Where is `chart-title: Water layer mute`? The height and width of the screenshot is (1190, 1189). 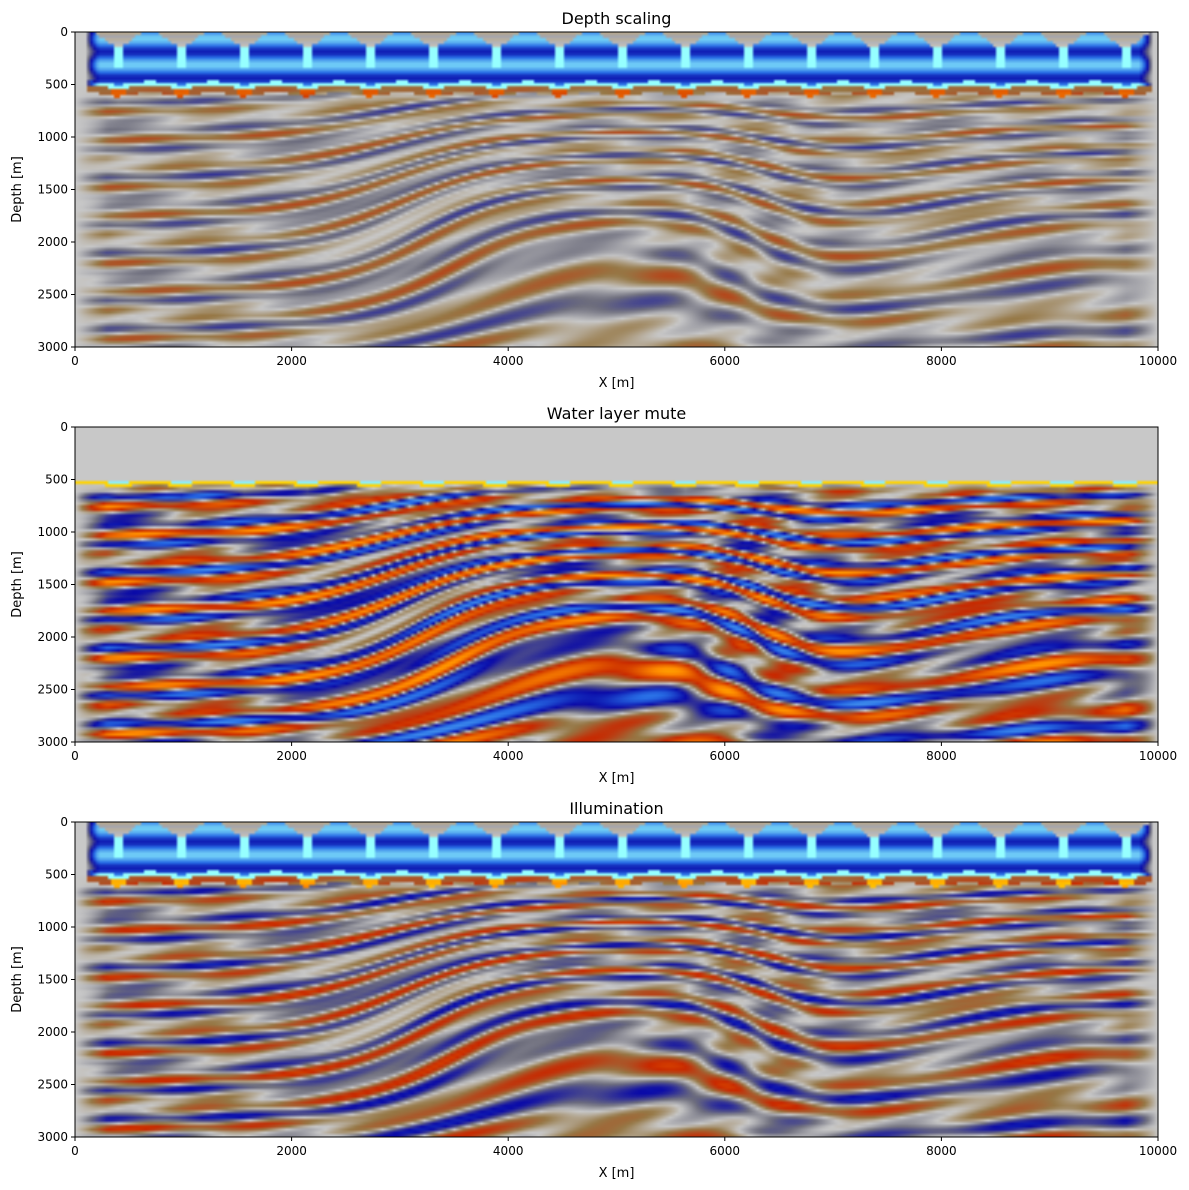
chart-title: Water layer mute is located at coordinates (616, 413).